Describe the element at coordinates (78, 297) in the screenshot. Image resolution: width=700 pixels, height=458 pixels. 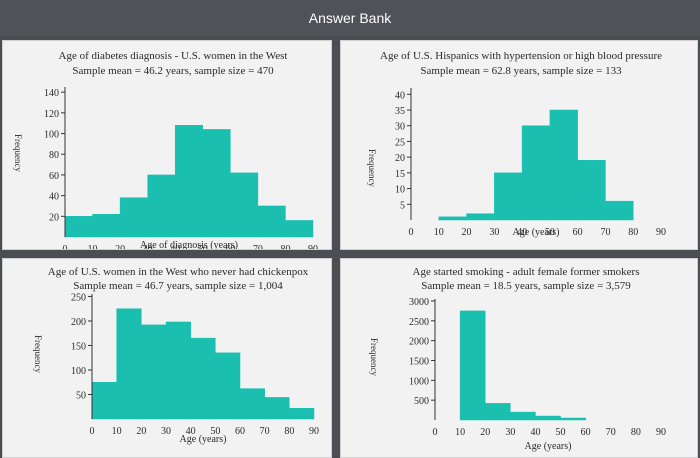
I see `y-tick-label: 250` at that location.